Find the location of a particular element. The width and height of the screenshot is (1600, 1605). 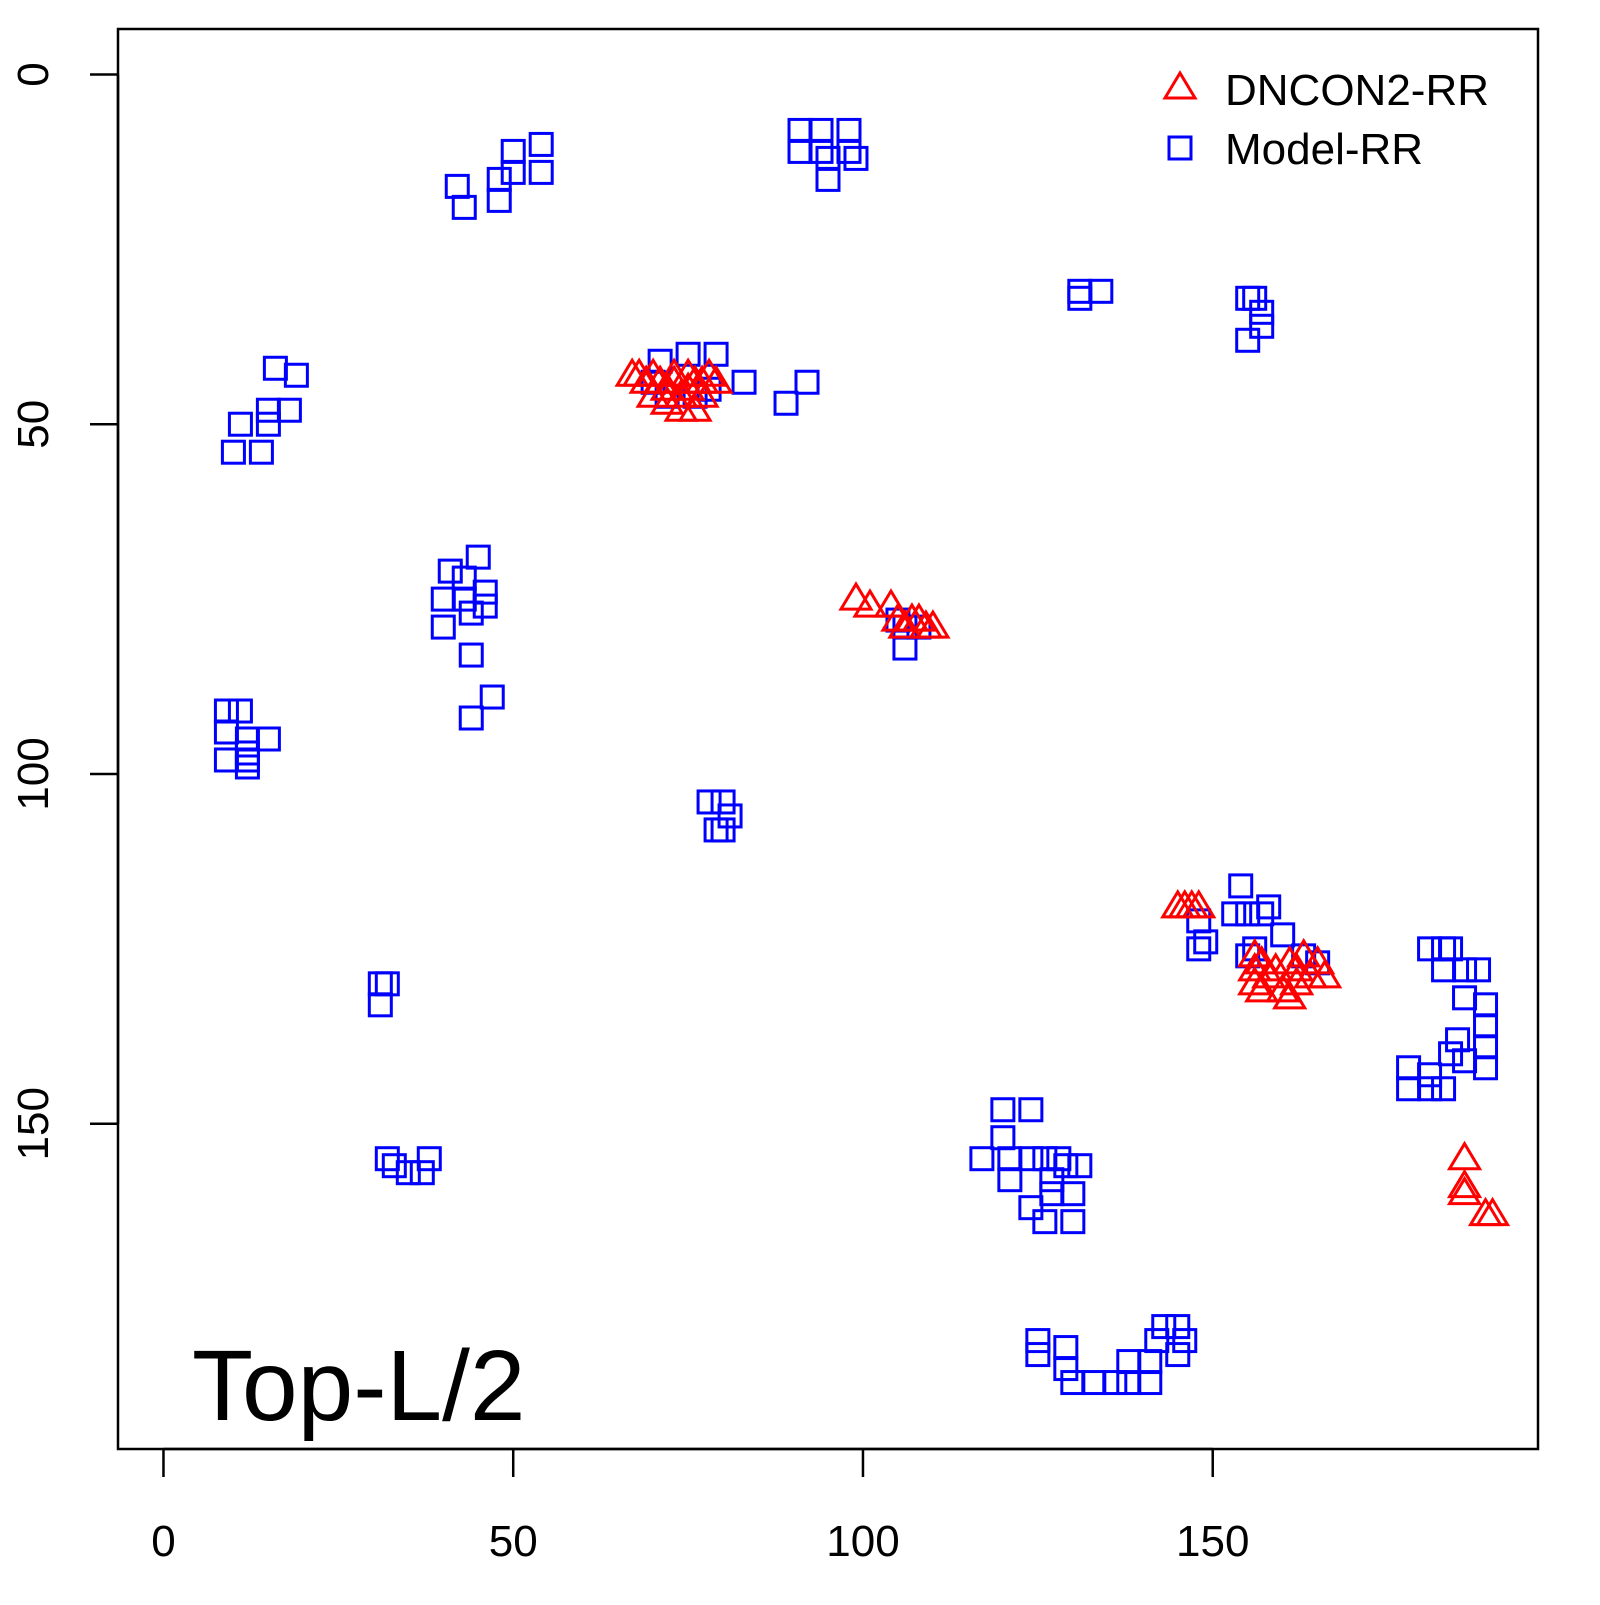

panel-annotation: Top-L/2 is located at coordinates (359, 1386).